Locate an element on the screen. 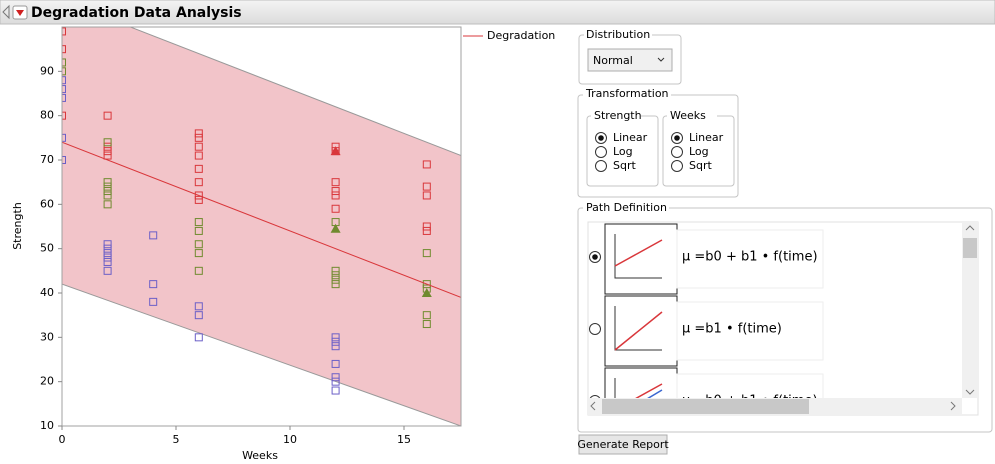  path-definition-label: Path Definition is located at coordinates (626, 207).